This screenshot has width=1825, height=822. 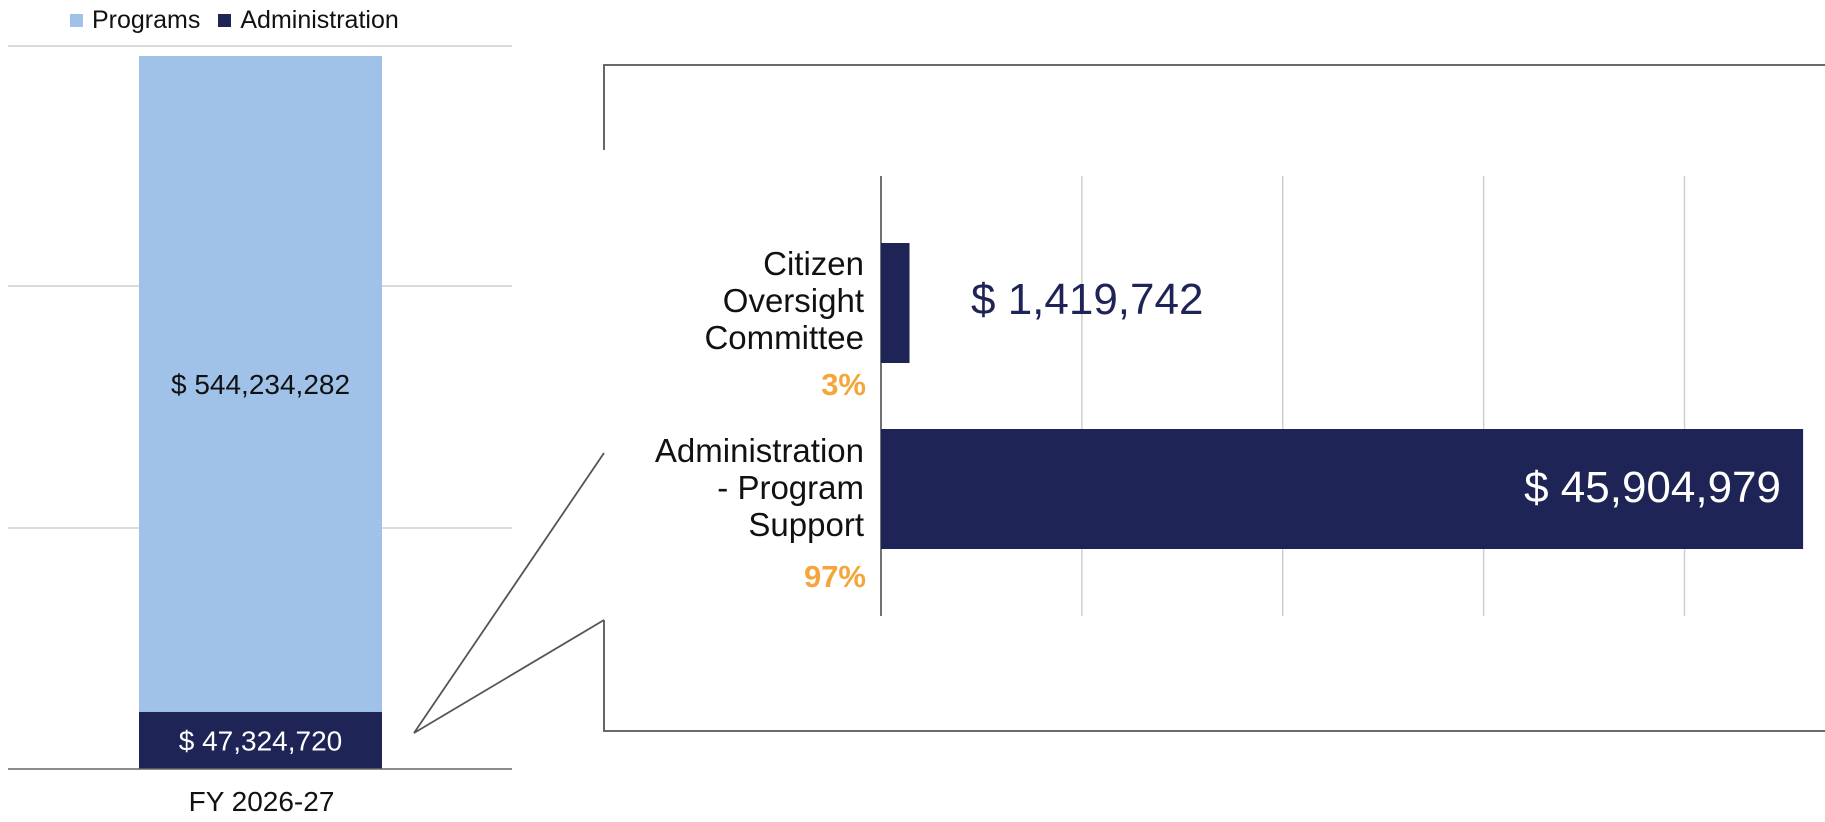 I want to click on legend: Programs Administration, so click(x=243, y=20).